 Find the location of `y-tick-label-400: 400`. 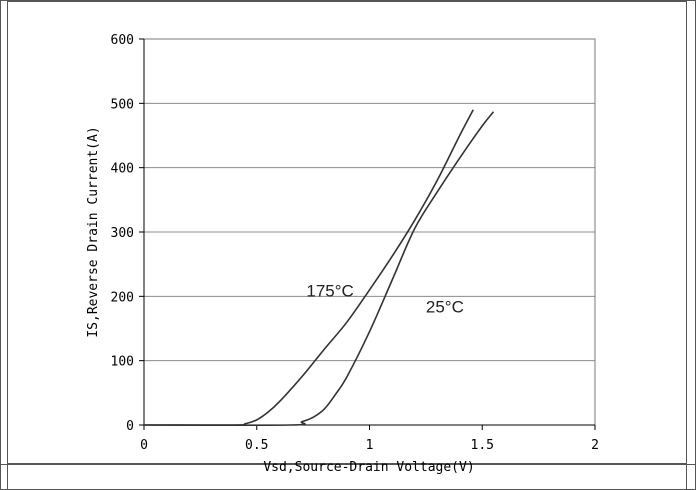

y-tick-label-400: 400 is located at coordinates (122, 169).